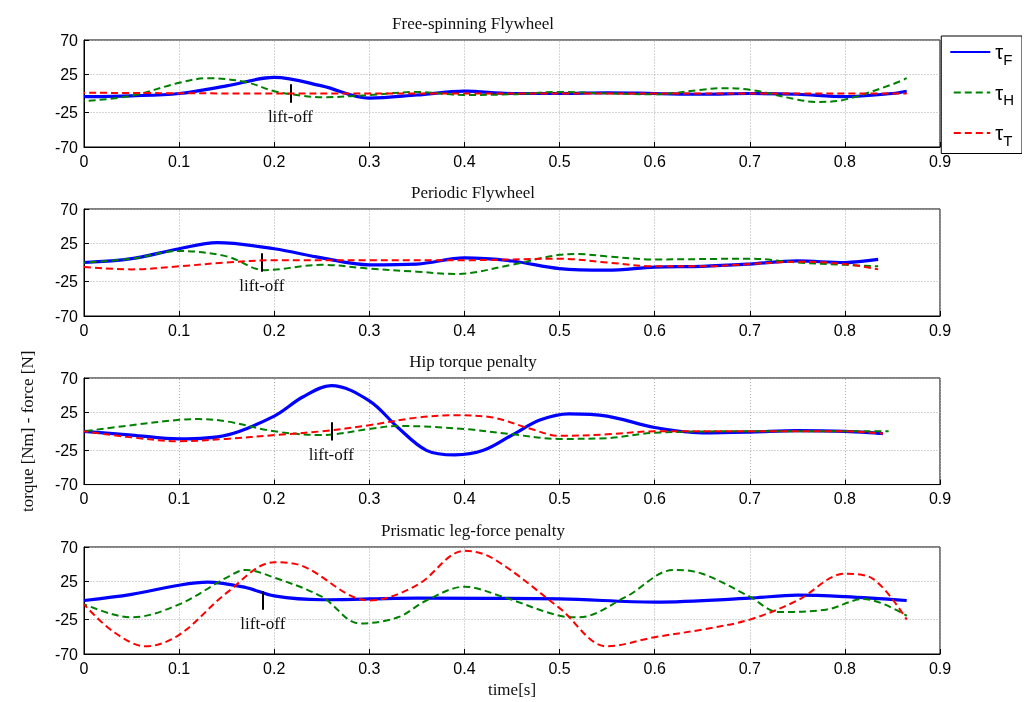 The width and height of the screenshot is (1030, 702). What do you see at coordinates (27, 431) in the screenshot?
I see `y-axis-title: torque [Nm] - force [N]` at bounding box center [27, 431].